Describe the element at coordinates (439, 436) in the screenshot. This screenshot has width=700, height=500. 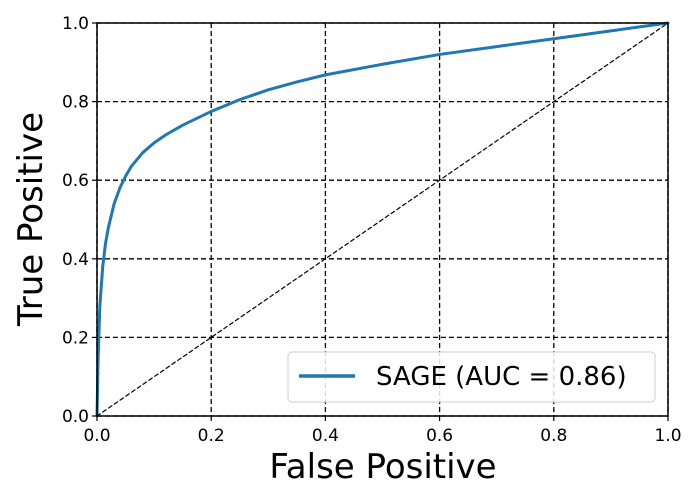
I see `x-tick-label: 0.6` at that location.